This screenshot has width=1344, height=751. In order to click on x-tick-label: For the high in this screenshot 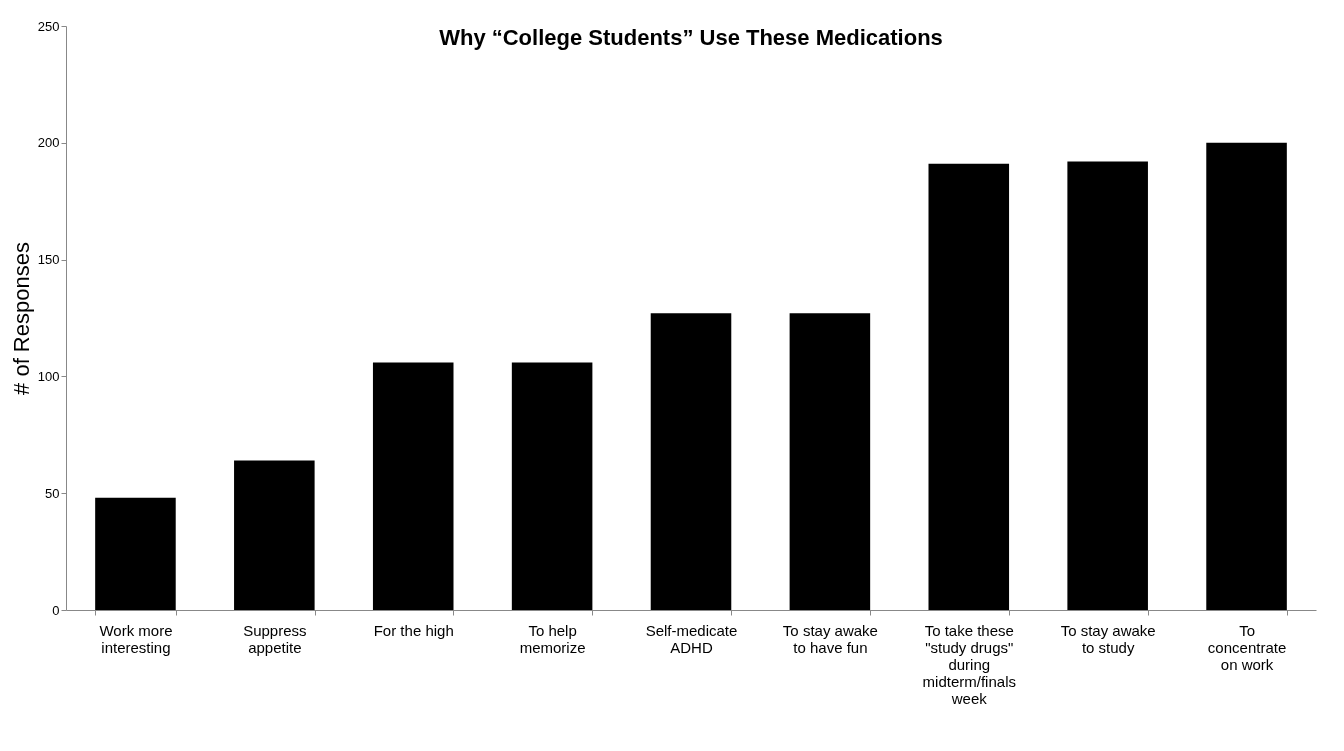, I will do `click(413, 630)`.